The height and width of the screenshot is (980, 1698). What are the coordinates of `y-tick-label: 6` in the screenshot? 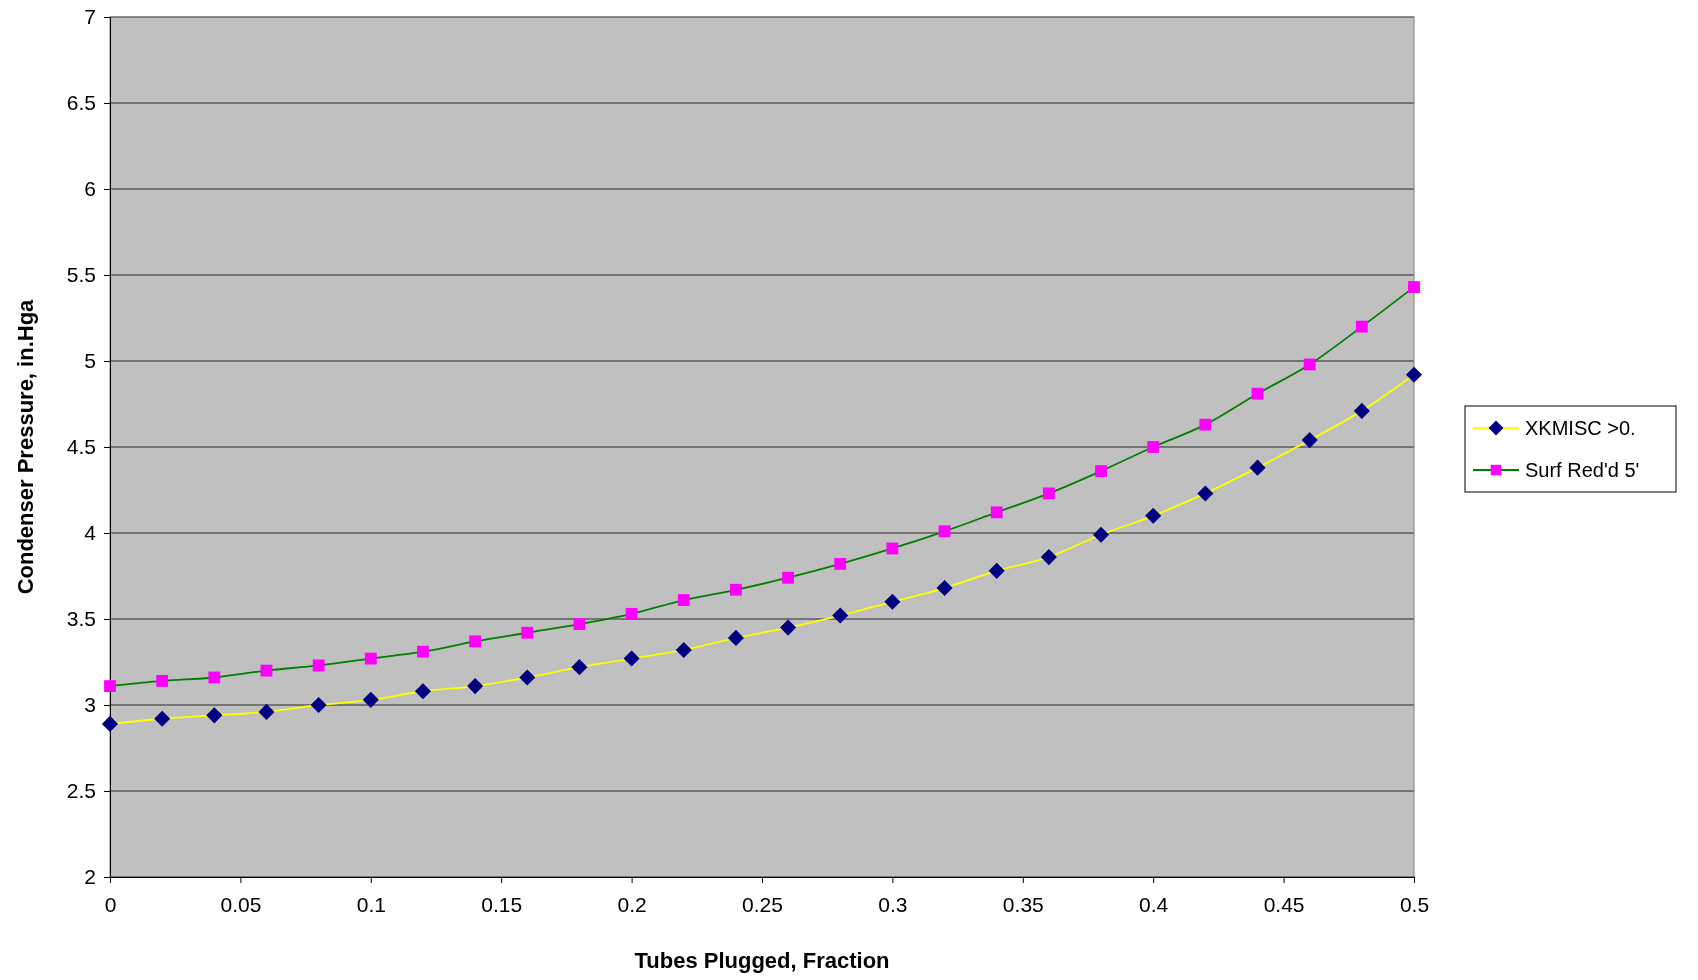 It's located at (90, 189).